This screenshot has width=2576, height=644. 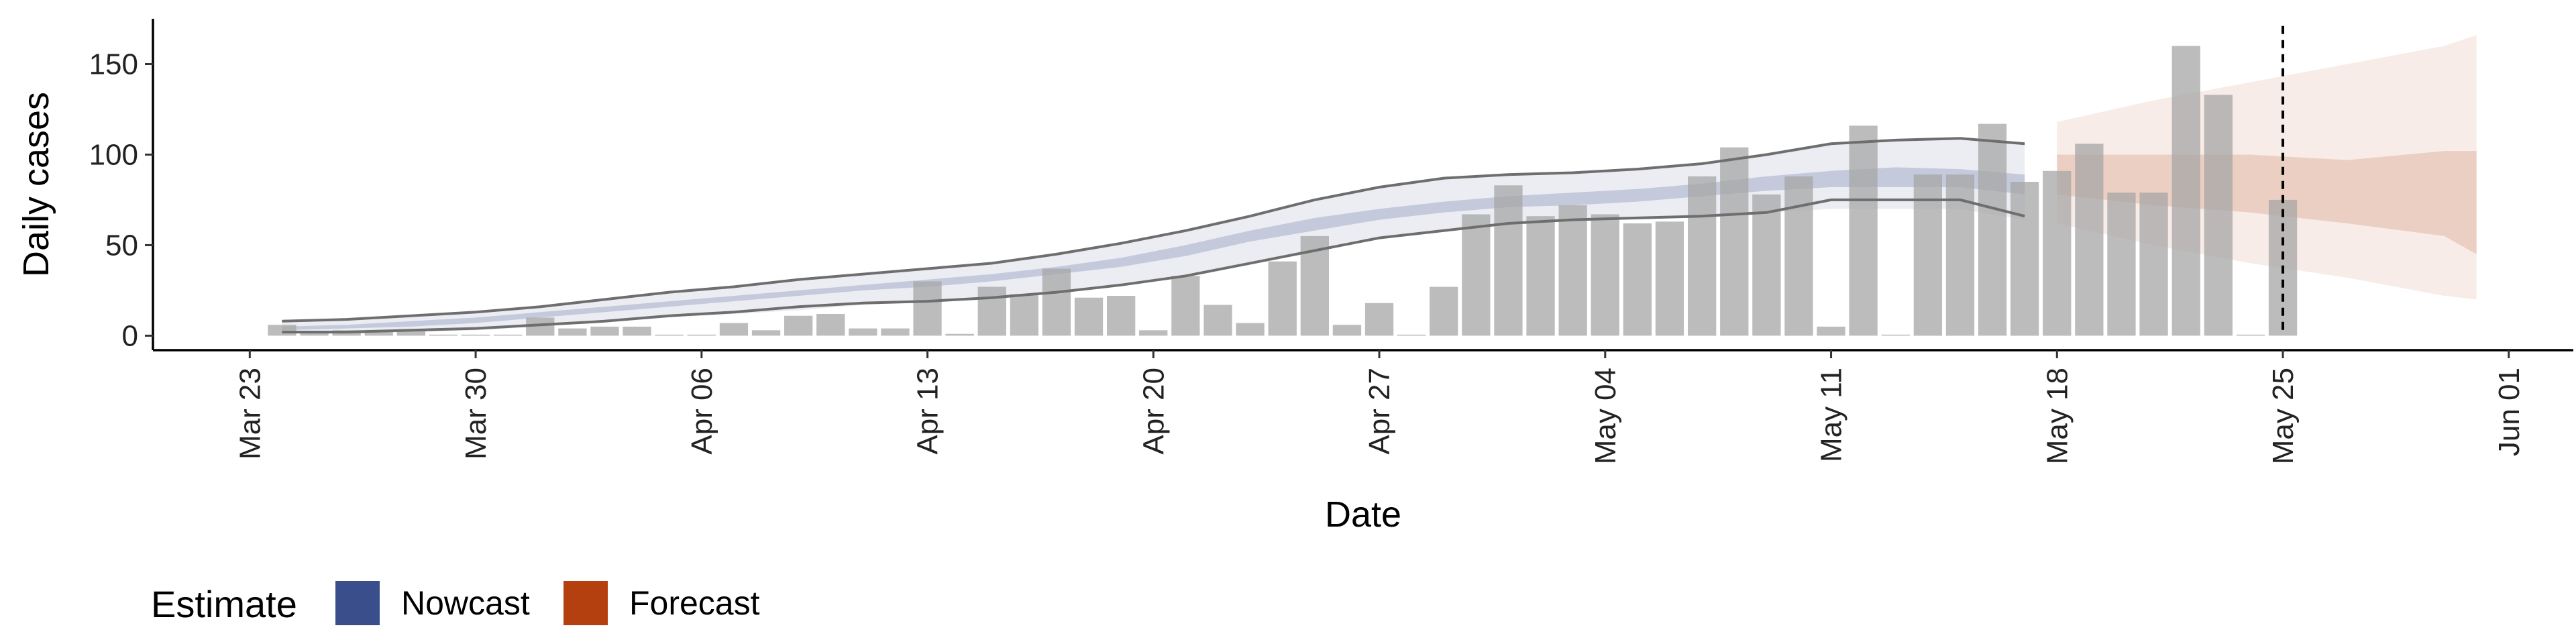 What do you see at coordinates (1363, 514) in the screenshot?
I see `x-axis-title: Date` at bounding box center [1363, 514].